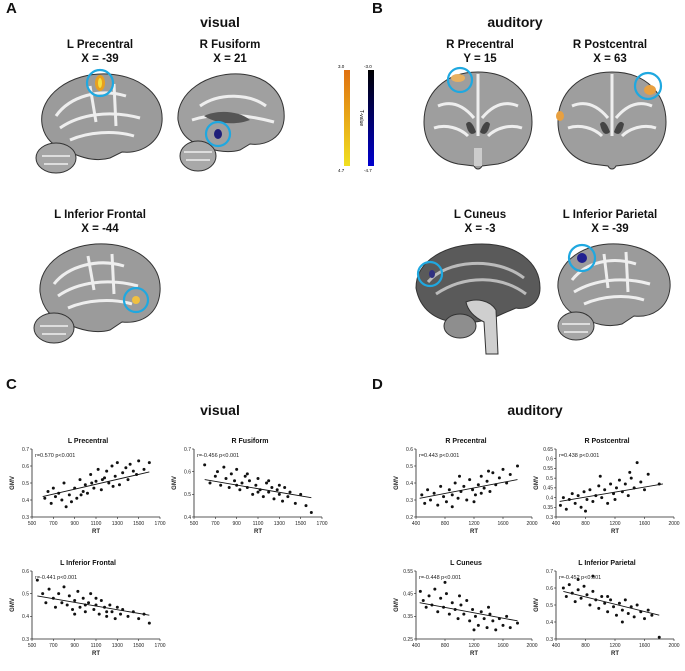  Describe the element at coordinates (96, 524) in the screenshot. I see `x-tick-label: 1100` at that location.